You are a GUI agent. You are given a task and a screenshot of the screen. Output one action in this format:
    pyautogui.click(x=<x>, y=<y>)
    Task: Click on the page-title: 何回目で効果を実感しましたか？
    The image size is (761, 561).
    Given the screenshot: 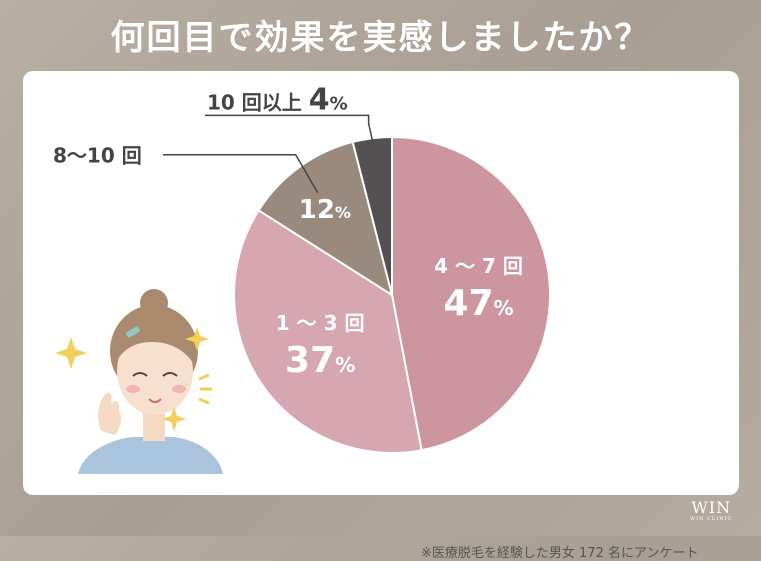 What is the action you would take?
    pyautogui.click(x=380, y=38)
    